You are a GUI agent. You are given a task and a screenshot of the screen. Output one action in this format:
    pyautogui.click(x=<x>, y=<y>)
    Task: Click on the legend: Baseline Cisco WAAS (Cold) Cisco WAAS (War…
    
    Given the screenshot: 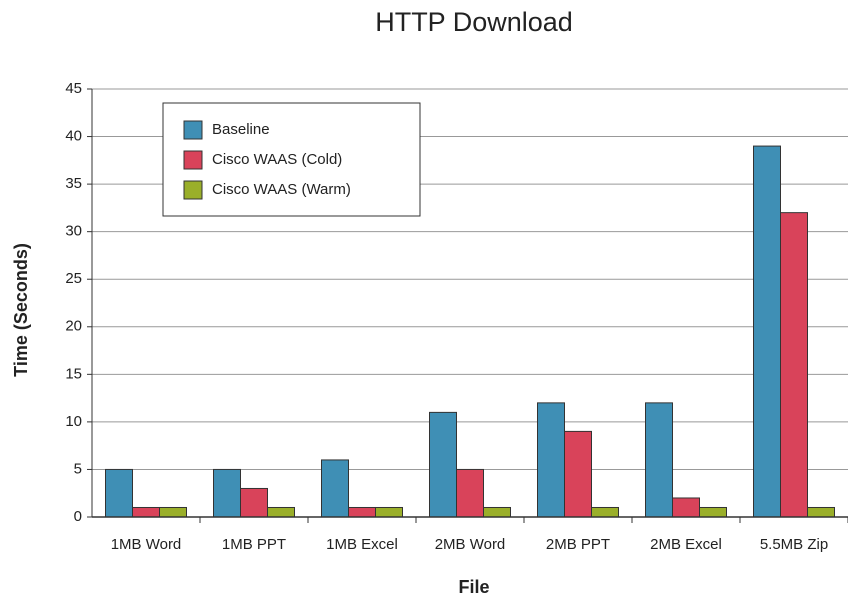 What is the action you would take?
    pyautogui.click(x=291, y=159)
    